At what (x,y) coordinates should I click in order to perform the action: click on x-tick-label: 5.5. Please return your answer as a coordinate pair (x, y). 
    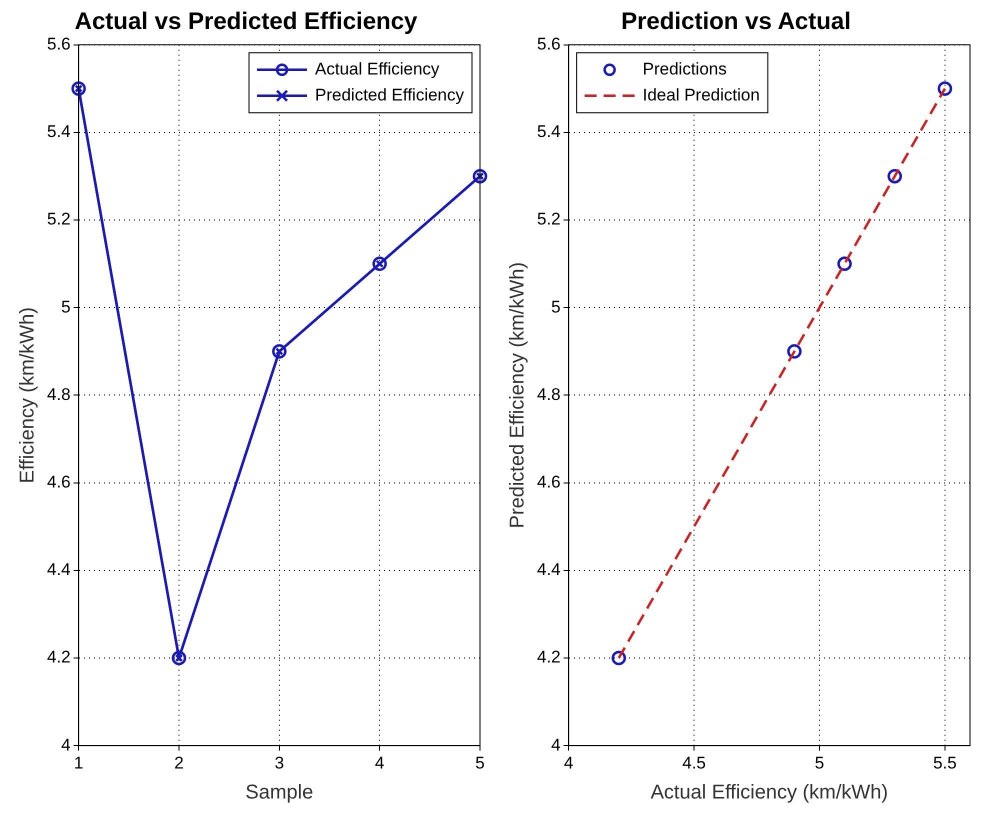
    Looking at the image, I should click on (945, 762).